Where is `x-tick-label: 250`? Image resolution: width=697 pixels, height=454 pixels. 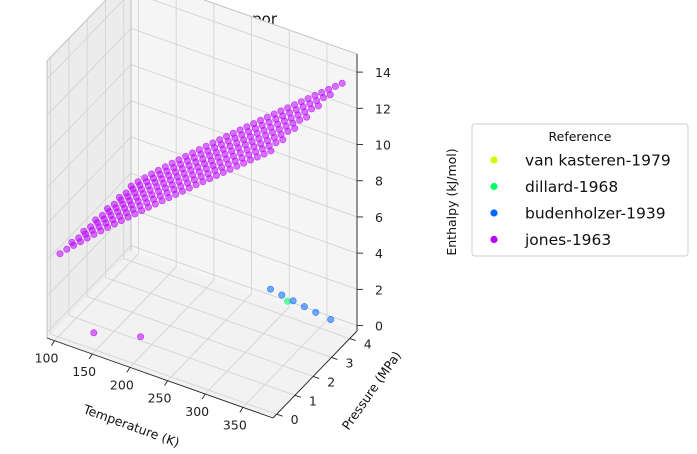 x-tick-label: 250 is located at coordinates (160, 398).